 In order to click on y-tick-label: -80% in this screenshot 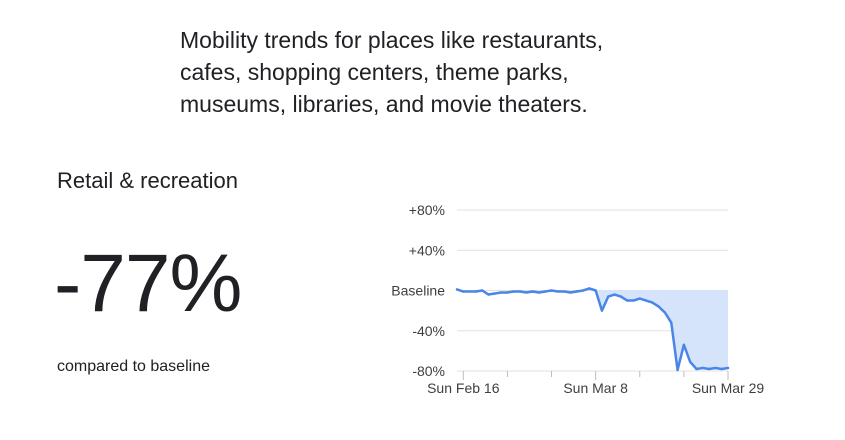, I will do `click(428, 371)`.